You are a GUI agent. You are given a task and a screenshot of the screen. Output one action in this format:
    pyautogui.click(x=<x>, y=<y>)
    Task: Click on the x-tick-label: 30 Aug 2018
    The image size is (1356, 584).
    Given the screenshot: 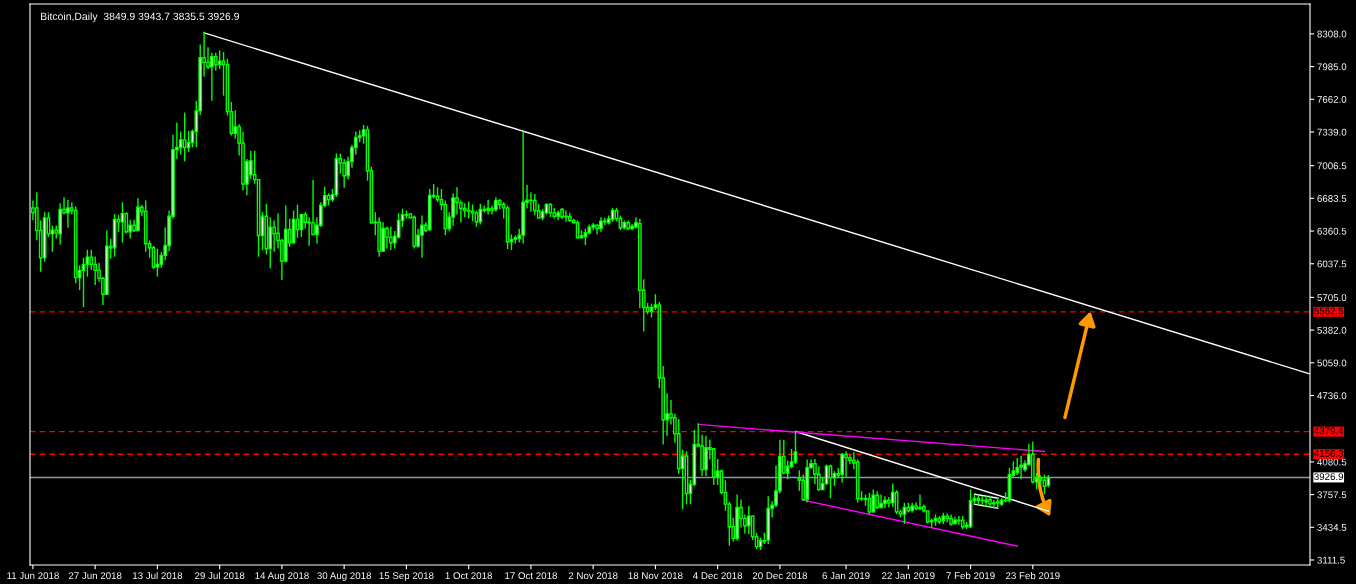 What is the action you would take?
    pyautogui.click(x=344, y=577)
    